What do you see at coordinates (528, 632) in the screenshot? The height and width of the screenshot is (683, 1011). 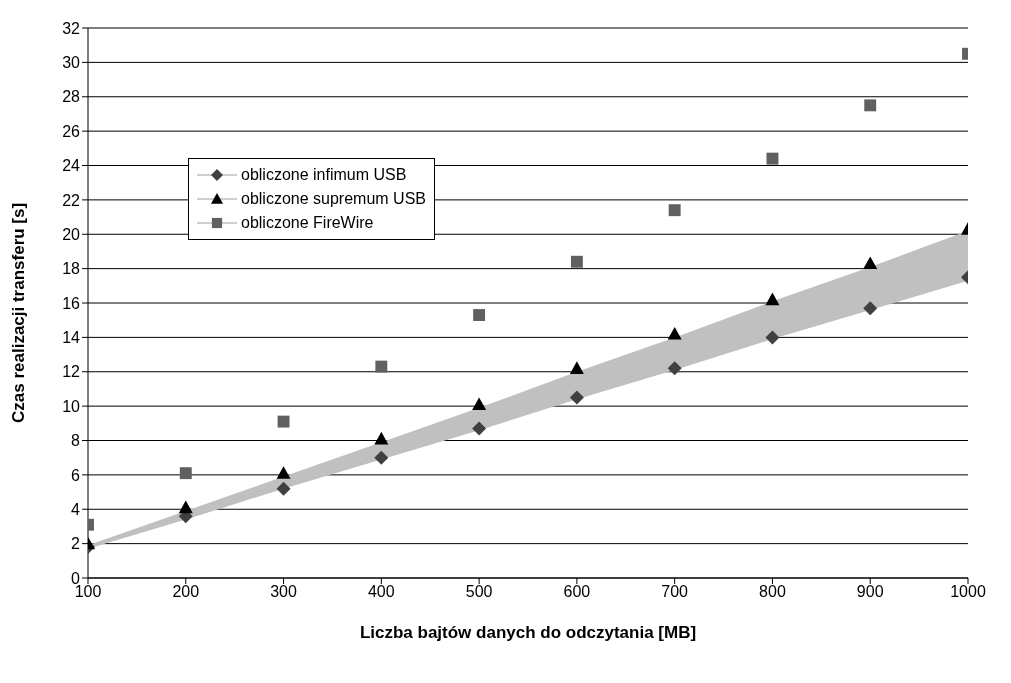 I see `x-axis-title: Liczba bajtów danych do odczytania [MB]` at bounding box center [528, 632].